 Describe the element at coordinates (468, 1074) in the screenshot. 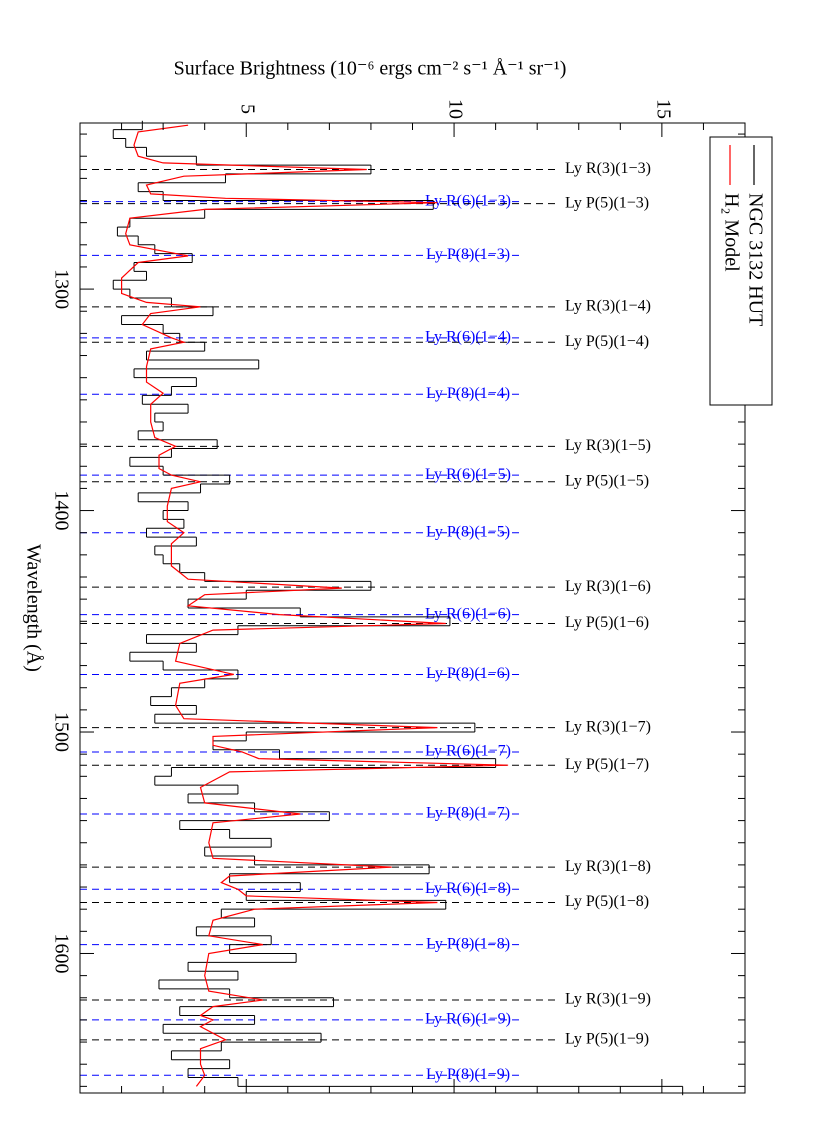

I see `annotation-label: Ly P(8)(1−9)` at that location.